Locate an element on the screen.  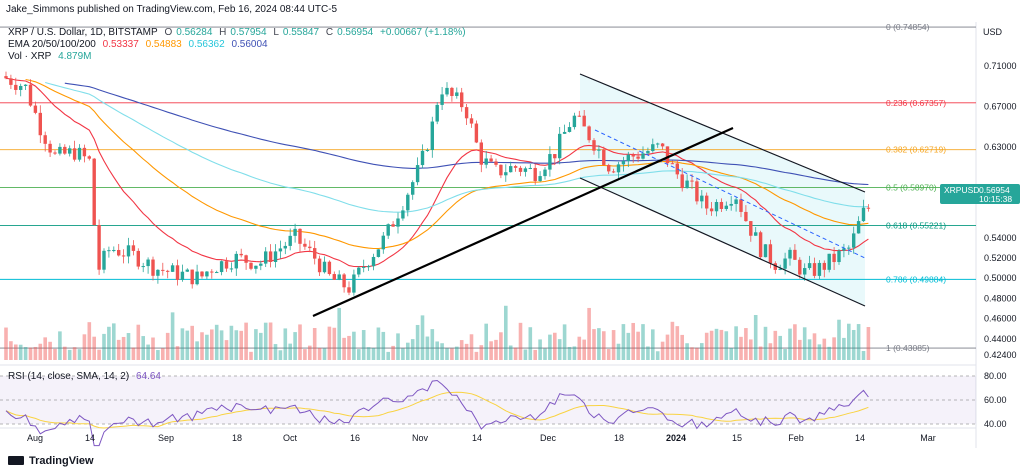
price-tick-7: 0.48000 is located at coordinates (1000, 298).